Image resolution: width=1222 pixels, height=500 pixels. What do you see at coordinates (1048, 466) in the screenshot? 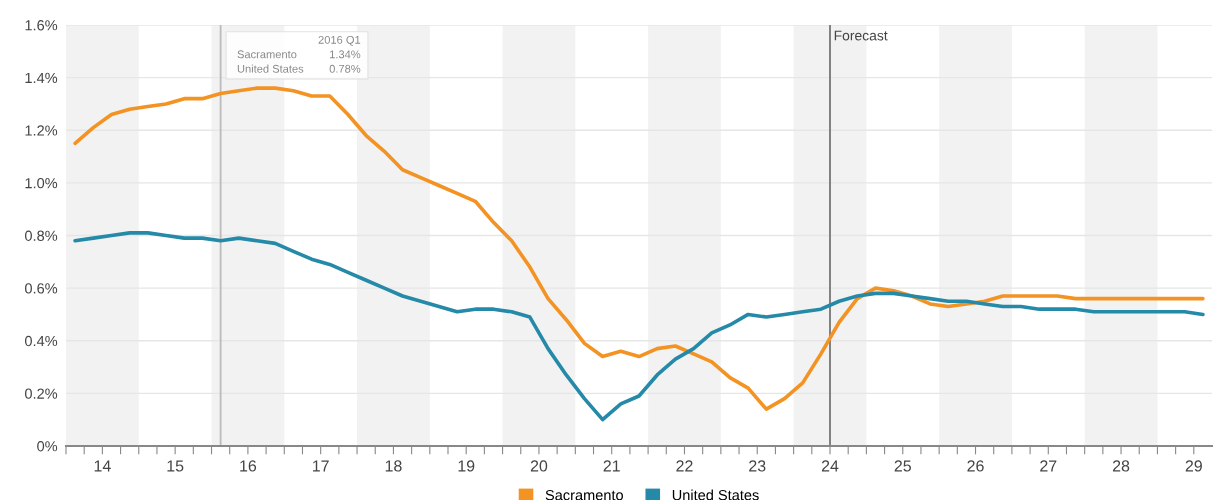
I see `x-tick-label: 27` at bounding box center [1048, 466].